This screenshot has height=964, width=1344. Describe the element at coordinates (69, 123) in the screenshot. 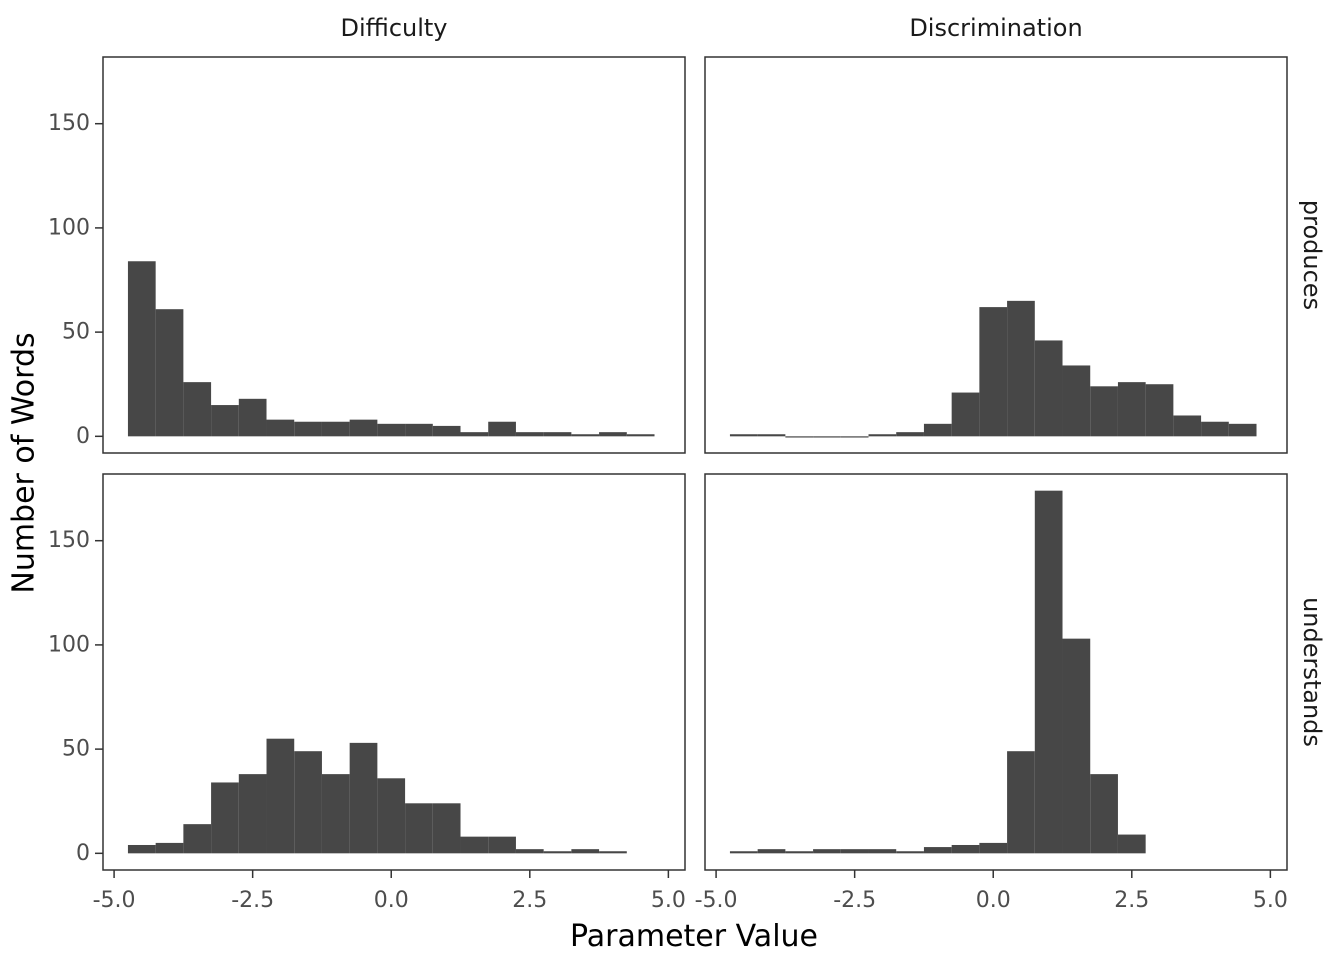

I see `y-tick-label-produces-150: 150` at that location.